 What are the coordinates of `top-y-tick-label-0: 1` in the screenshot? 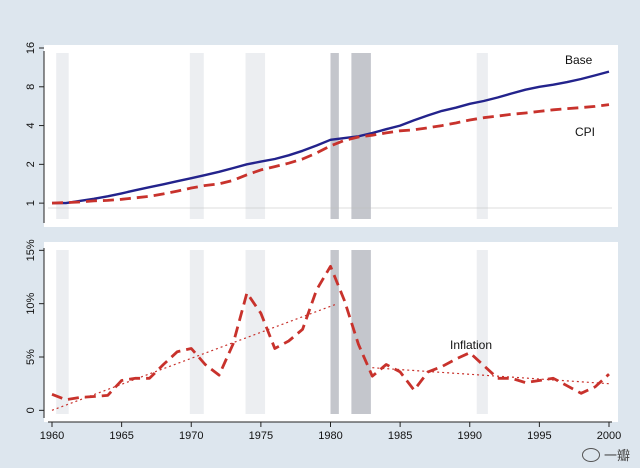 It's located at (31, 203).